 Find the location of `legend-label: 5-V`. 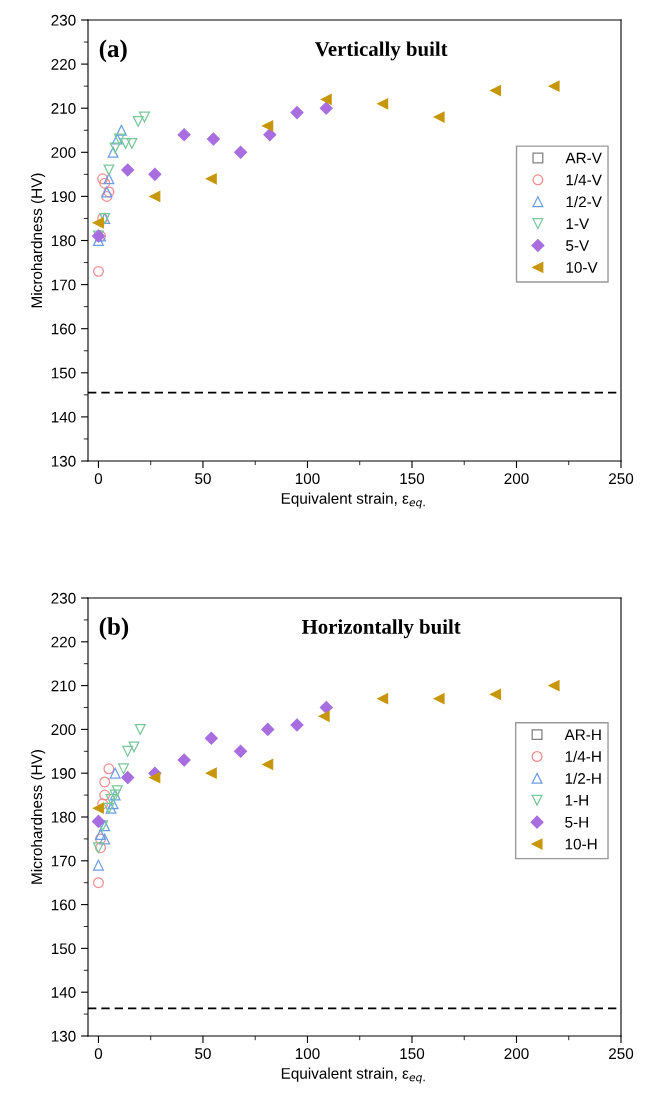

legend-label: 5-V is located at coordinates (578, 245).